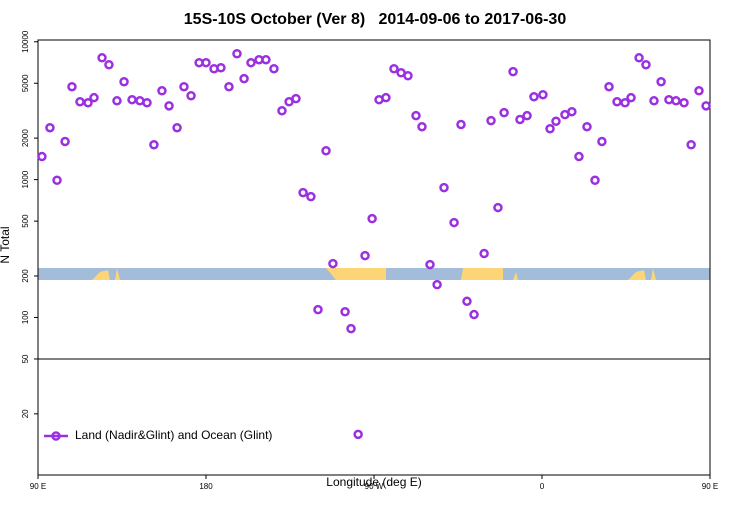 This screenshot has height=505, width=750. Describe the element at coordinates (25, 83) in the screenshot. I see `y-tick-label: 5000` at that location.